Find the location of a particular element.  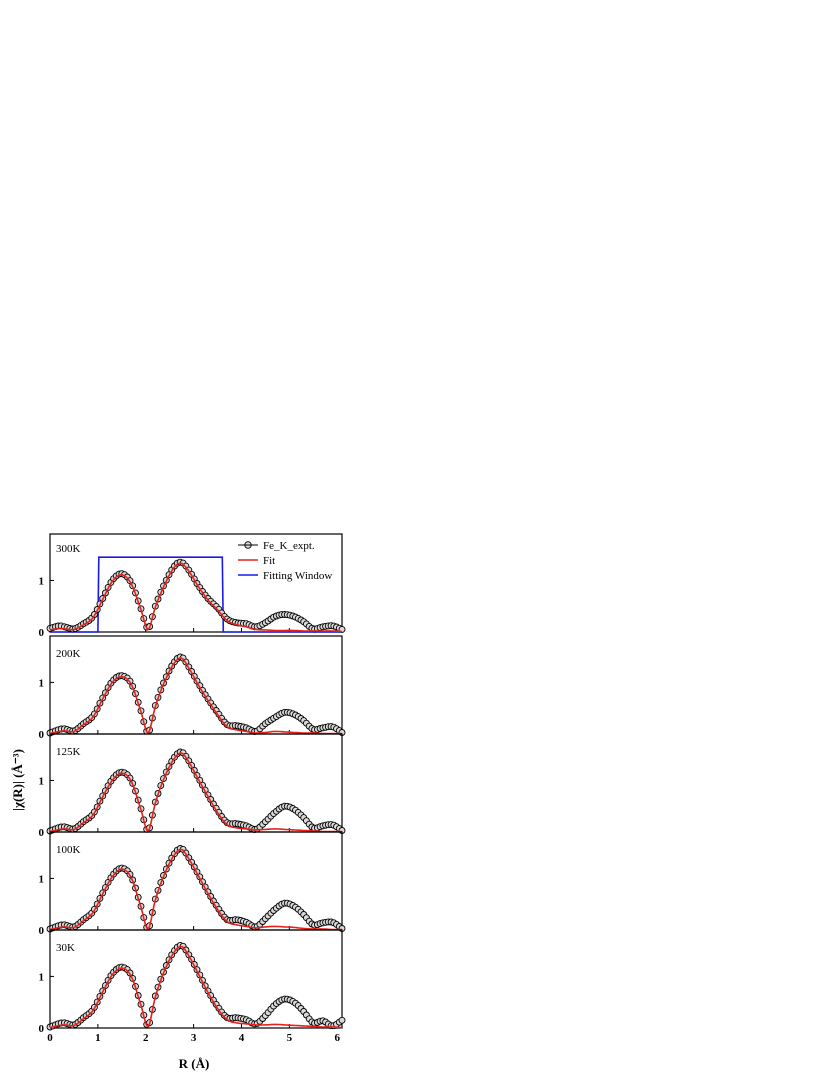

legend-expt-label: Fe_K_expt. is located at coordinates (289, 546).